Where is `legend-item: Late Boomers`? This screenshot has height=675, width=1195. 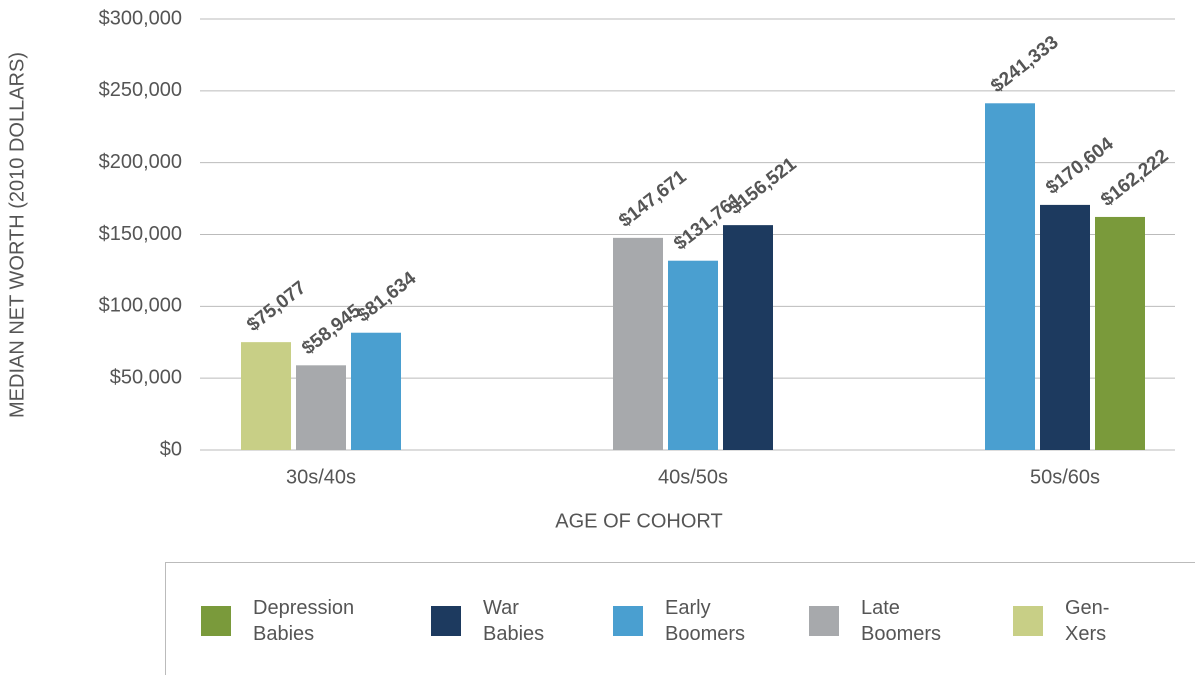
legend-item: Late Boomers is located at coordinates (875, 621).